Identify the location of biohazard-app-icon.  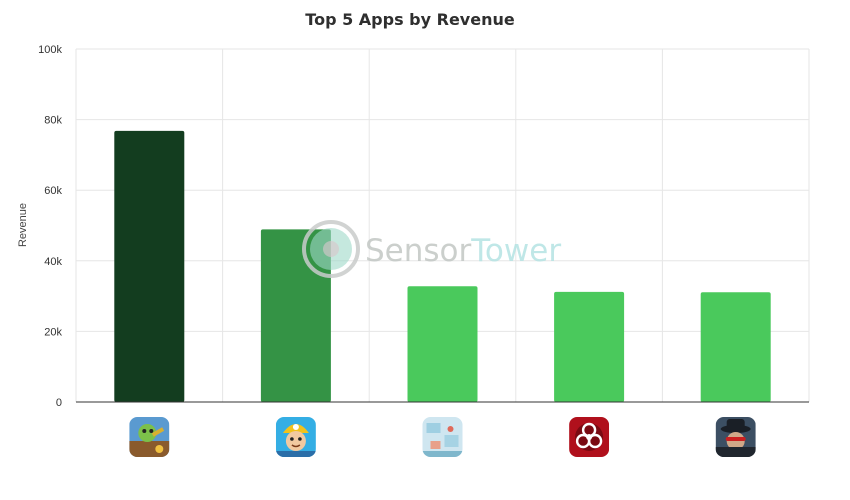
(589, 437).